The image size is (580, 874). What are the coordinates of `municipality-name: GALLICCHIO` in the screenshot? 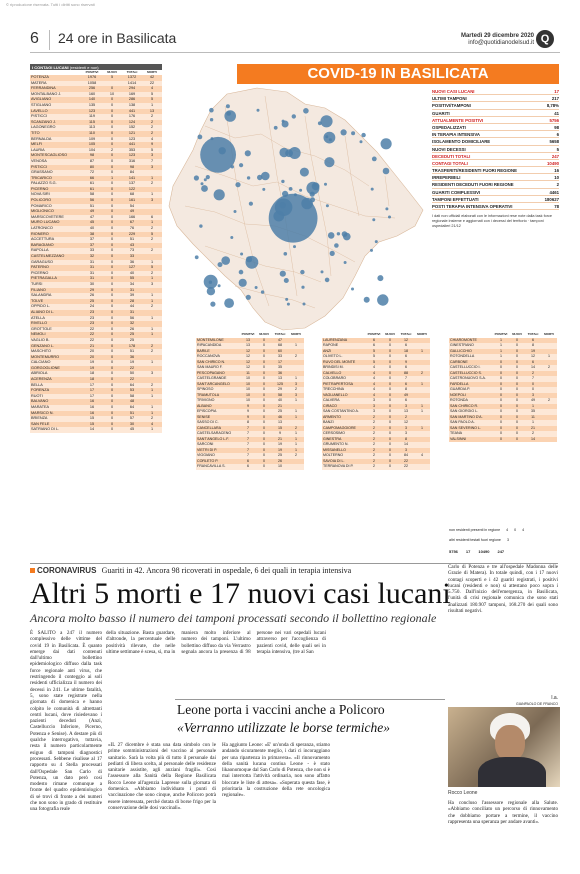 It's located at (461, 350).